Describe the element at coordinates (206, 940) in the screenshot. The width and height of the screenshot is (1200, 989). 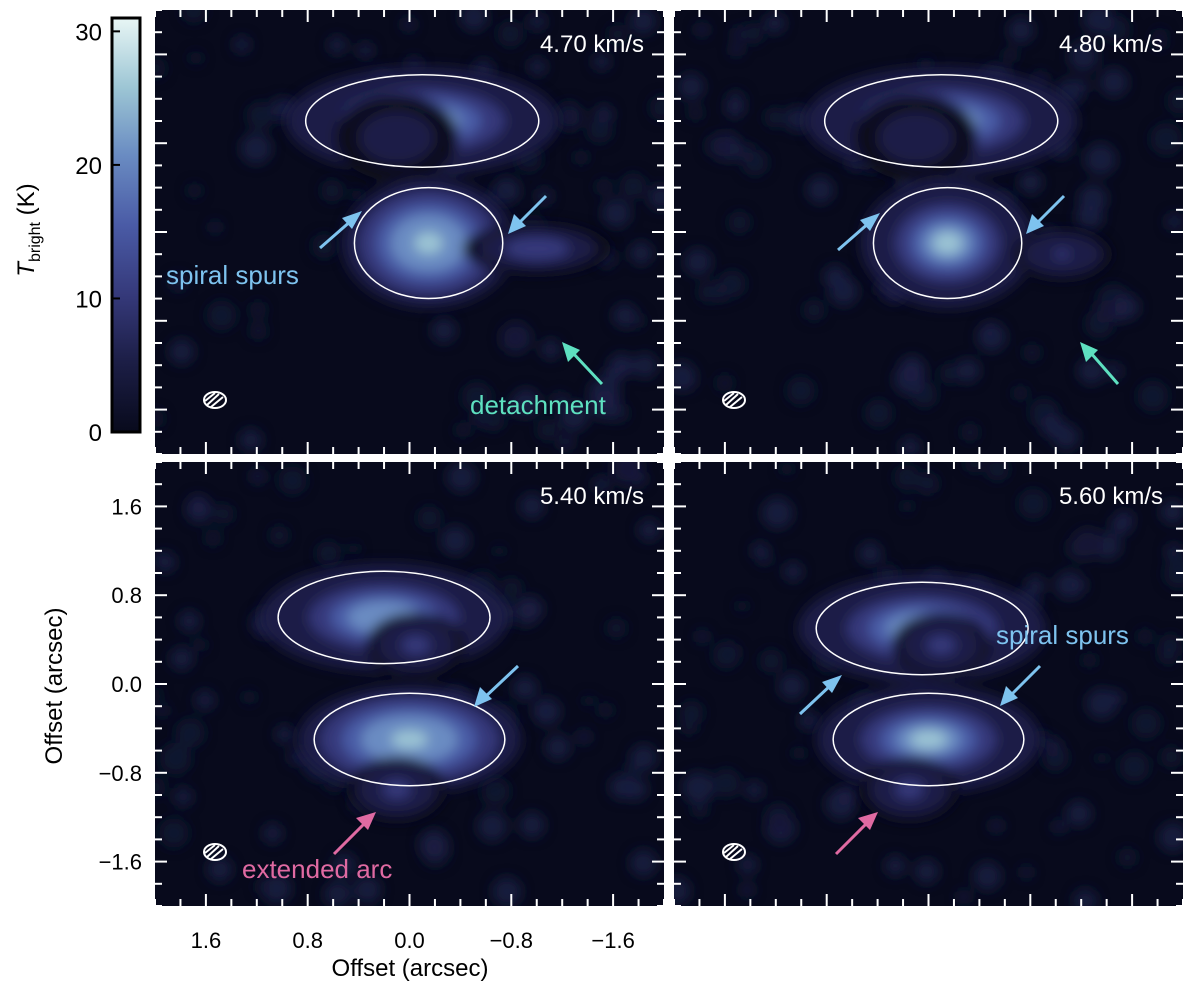
I see `x-tick-label: 1.6` at that location.